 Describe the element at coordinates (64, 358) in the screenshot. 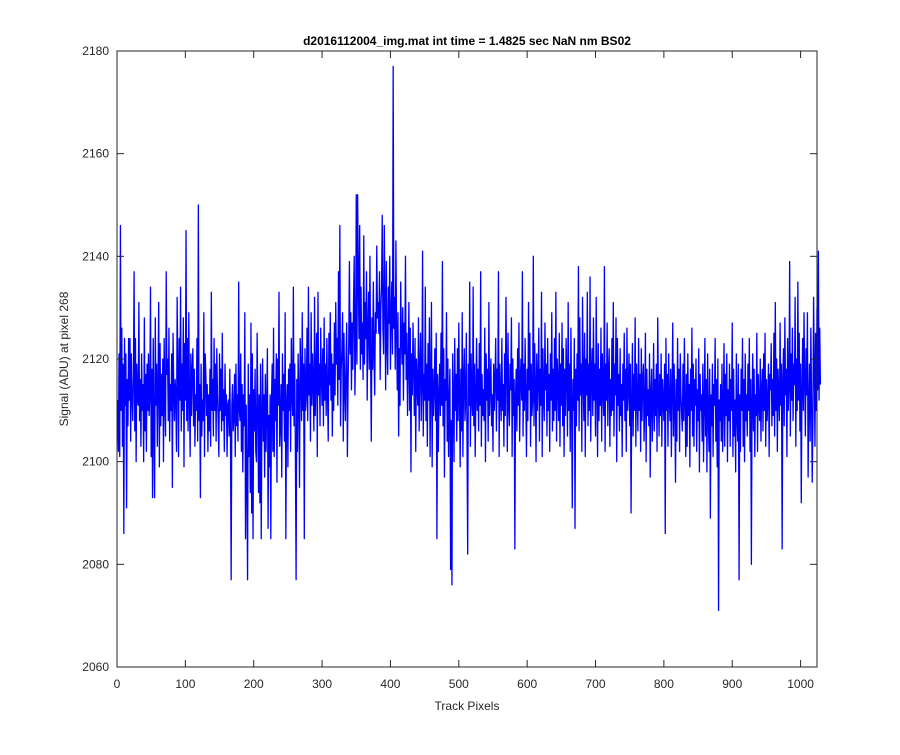

I see `y-axis-label: Signal (ADU) at pixel 268` at that location.